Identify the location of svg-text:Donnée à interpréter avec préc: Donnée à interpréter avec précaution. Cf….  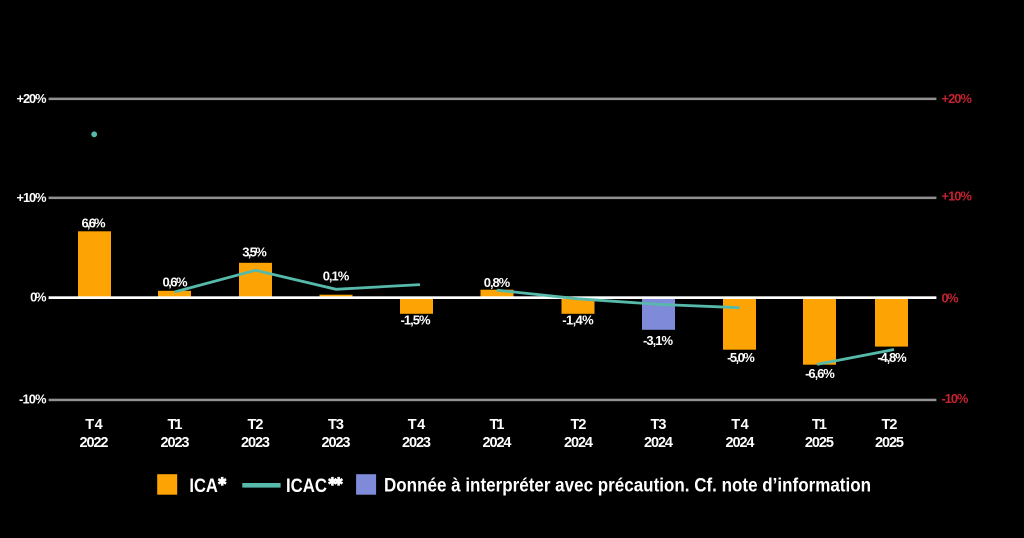
(627, 485).